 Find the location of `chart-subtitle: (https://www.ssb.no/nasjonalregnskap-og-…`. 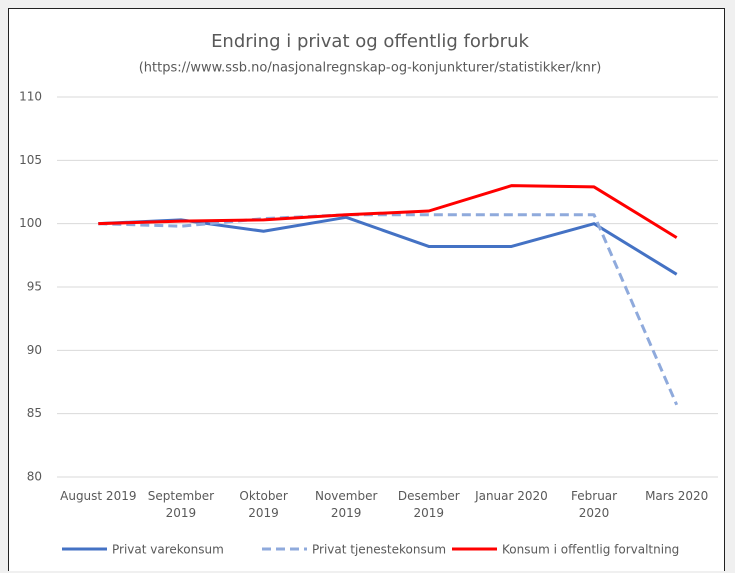

chart-subtitle: (https://www.ssb.no/nasjonalregnskap-og-… is located at coordinates (370, 68).